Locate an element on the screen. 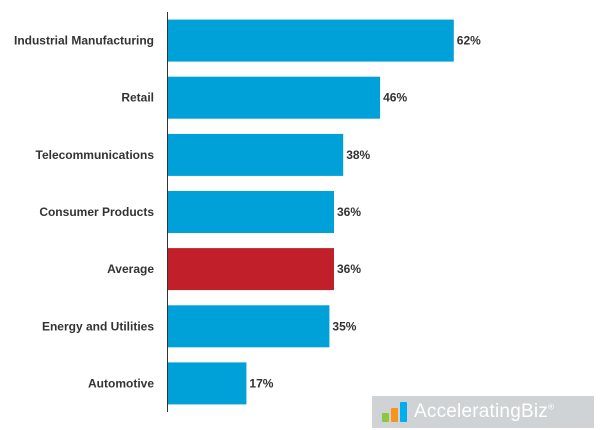 The height and width of the screenshot is (430, 600). category-label-telecommunications: Telecommunications is located at coordinates (95, 155).